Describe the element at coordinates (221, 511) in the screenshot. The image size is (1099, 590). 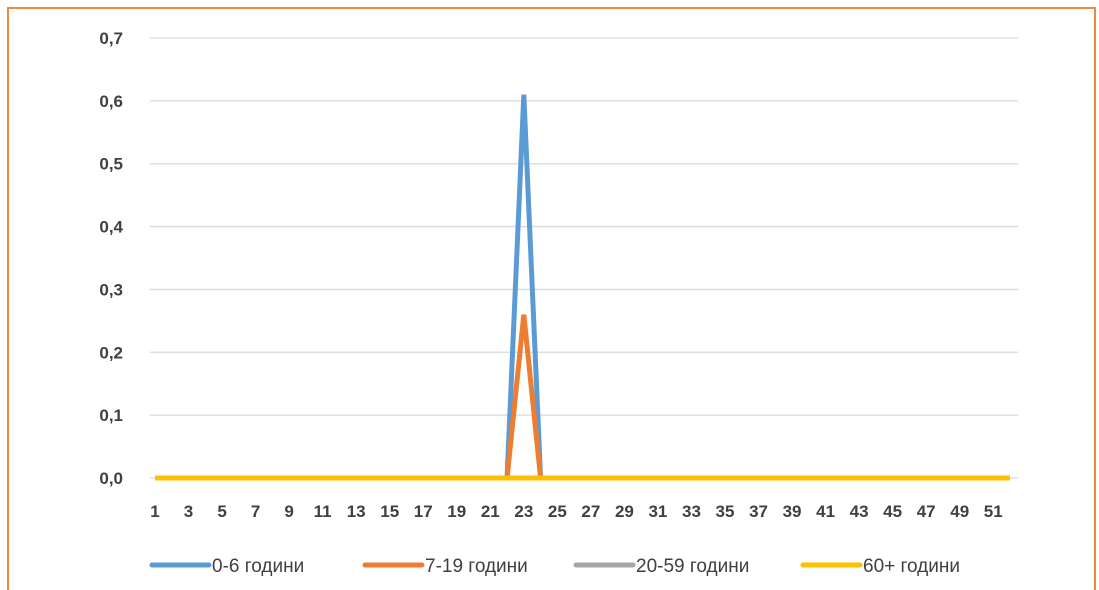
I see `x-tick-label: 5` at that location.